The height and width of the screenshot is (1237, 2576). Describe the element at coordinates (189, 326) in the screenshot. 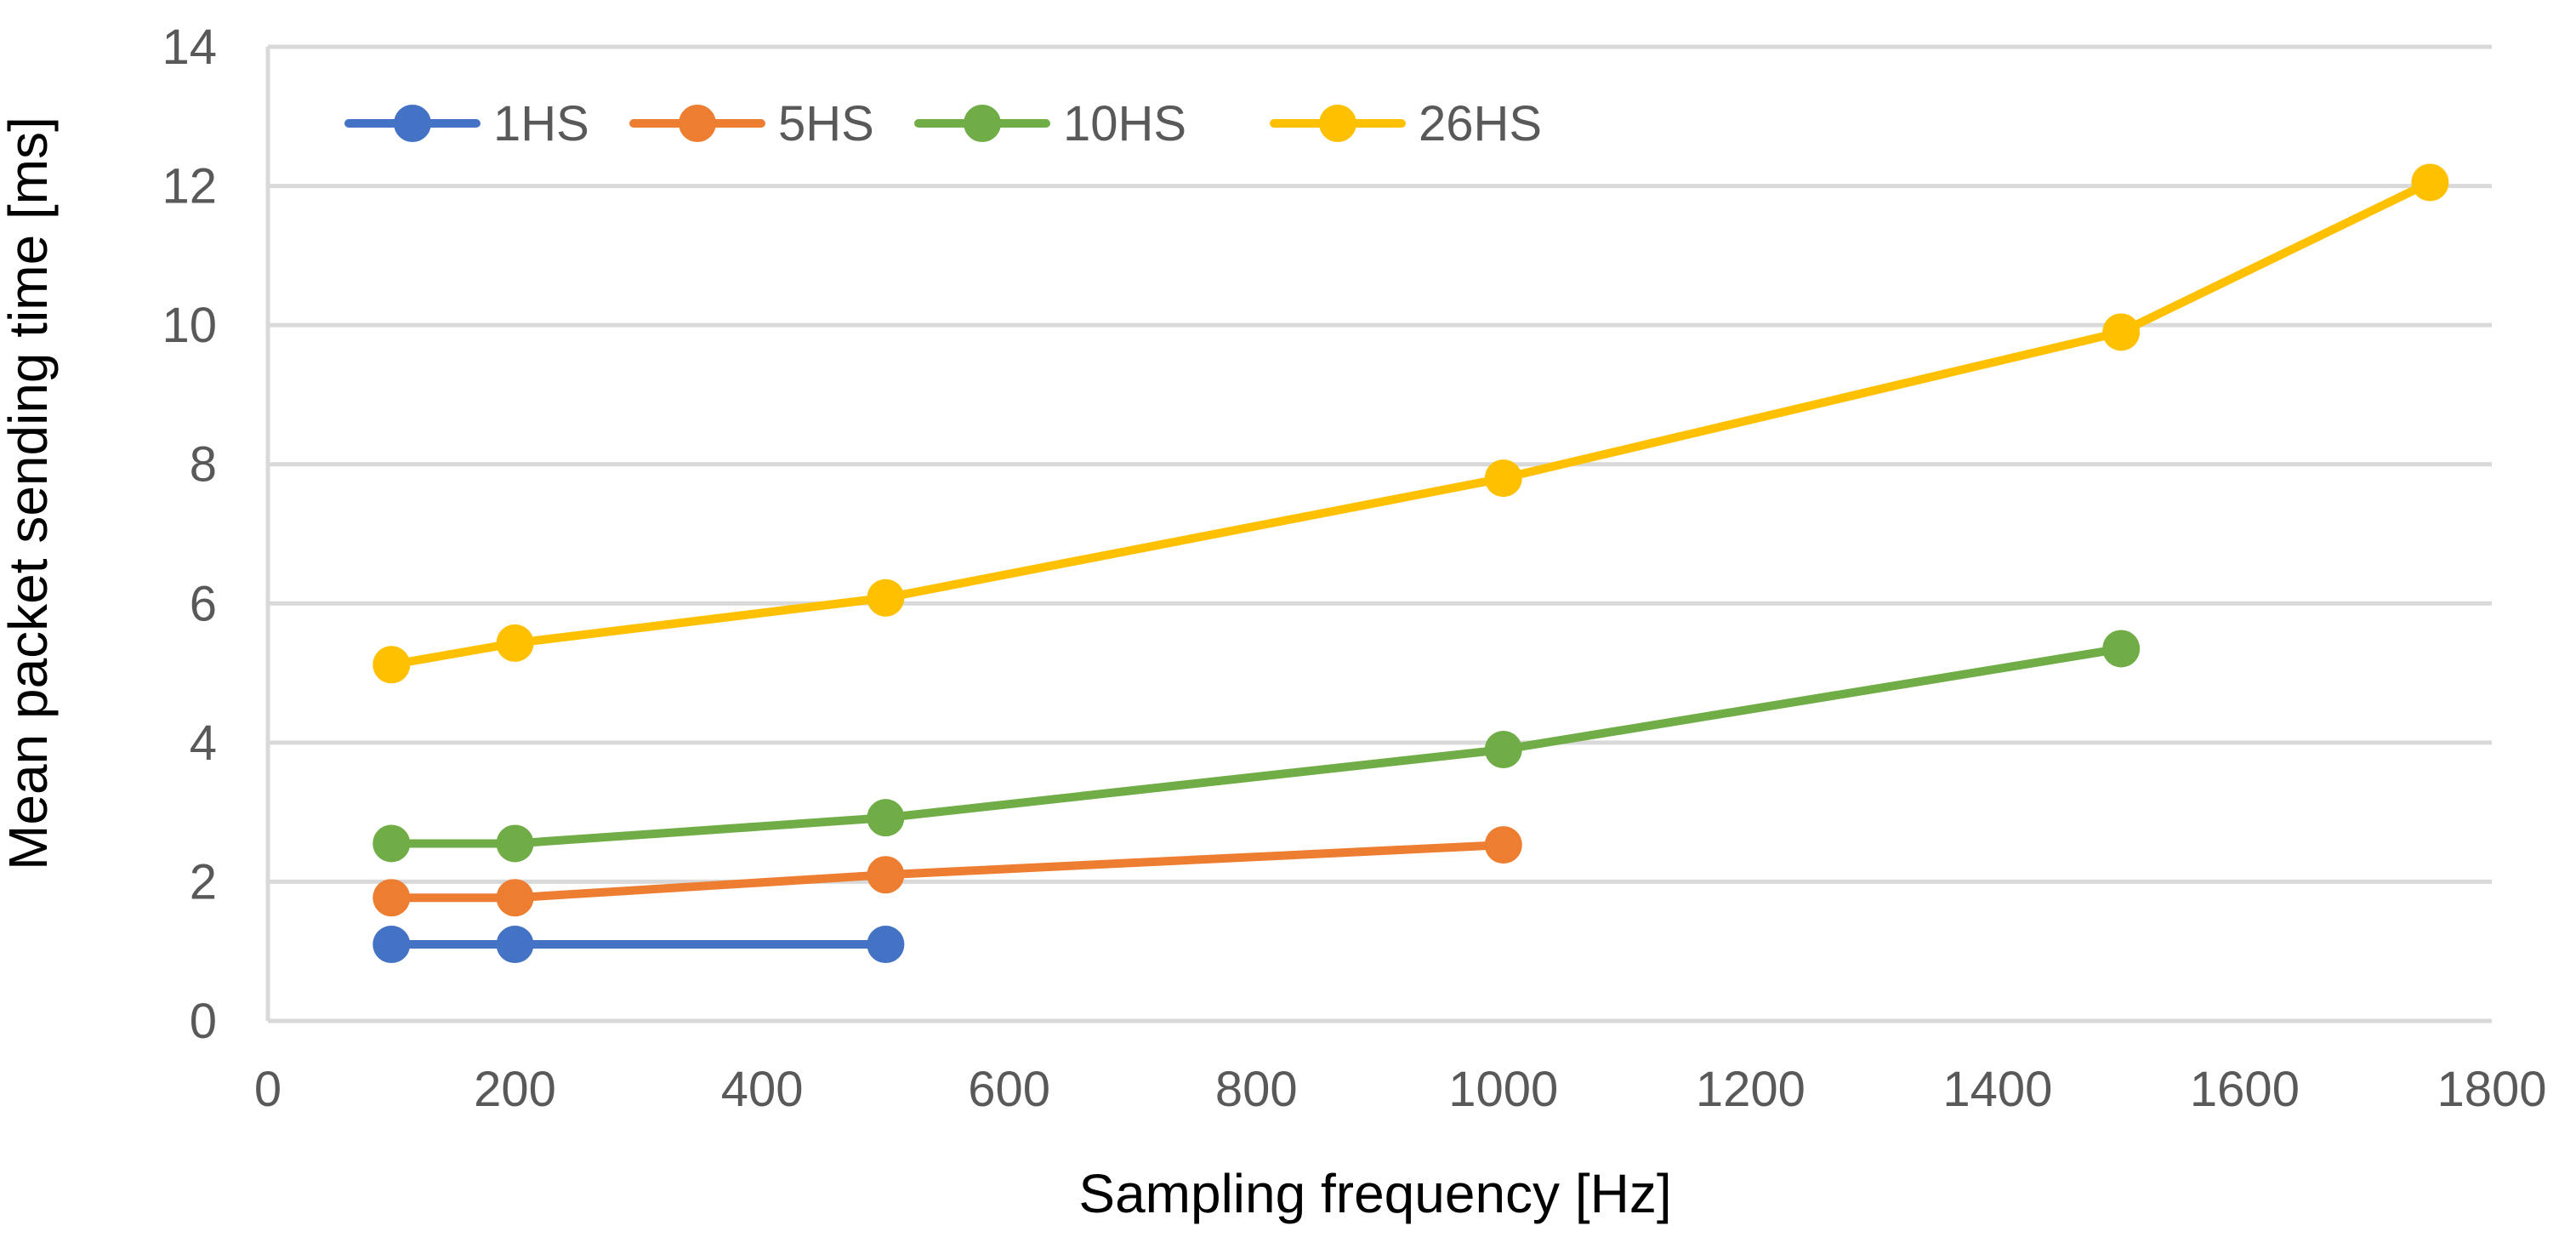

I see `y-tick-label: 10` at that location.